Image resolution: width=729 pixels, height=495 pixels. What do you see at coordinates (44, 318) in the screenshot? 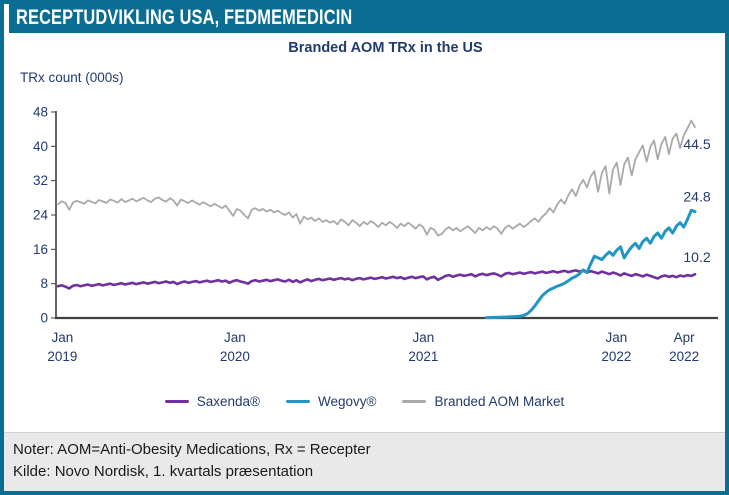
I see `y-tick-label: 0` at bounding box center [44, 318].